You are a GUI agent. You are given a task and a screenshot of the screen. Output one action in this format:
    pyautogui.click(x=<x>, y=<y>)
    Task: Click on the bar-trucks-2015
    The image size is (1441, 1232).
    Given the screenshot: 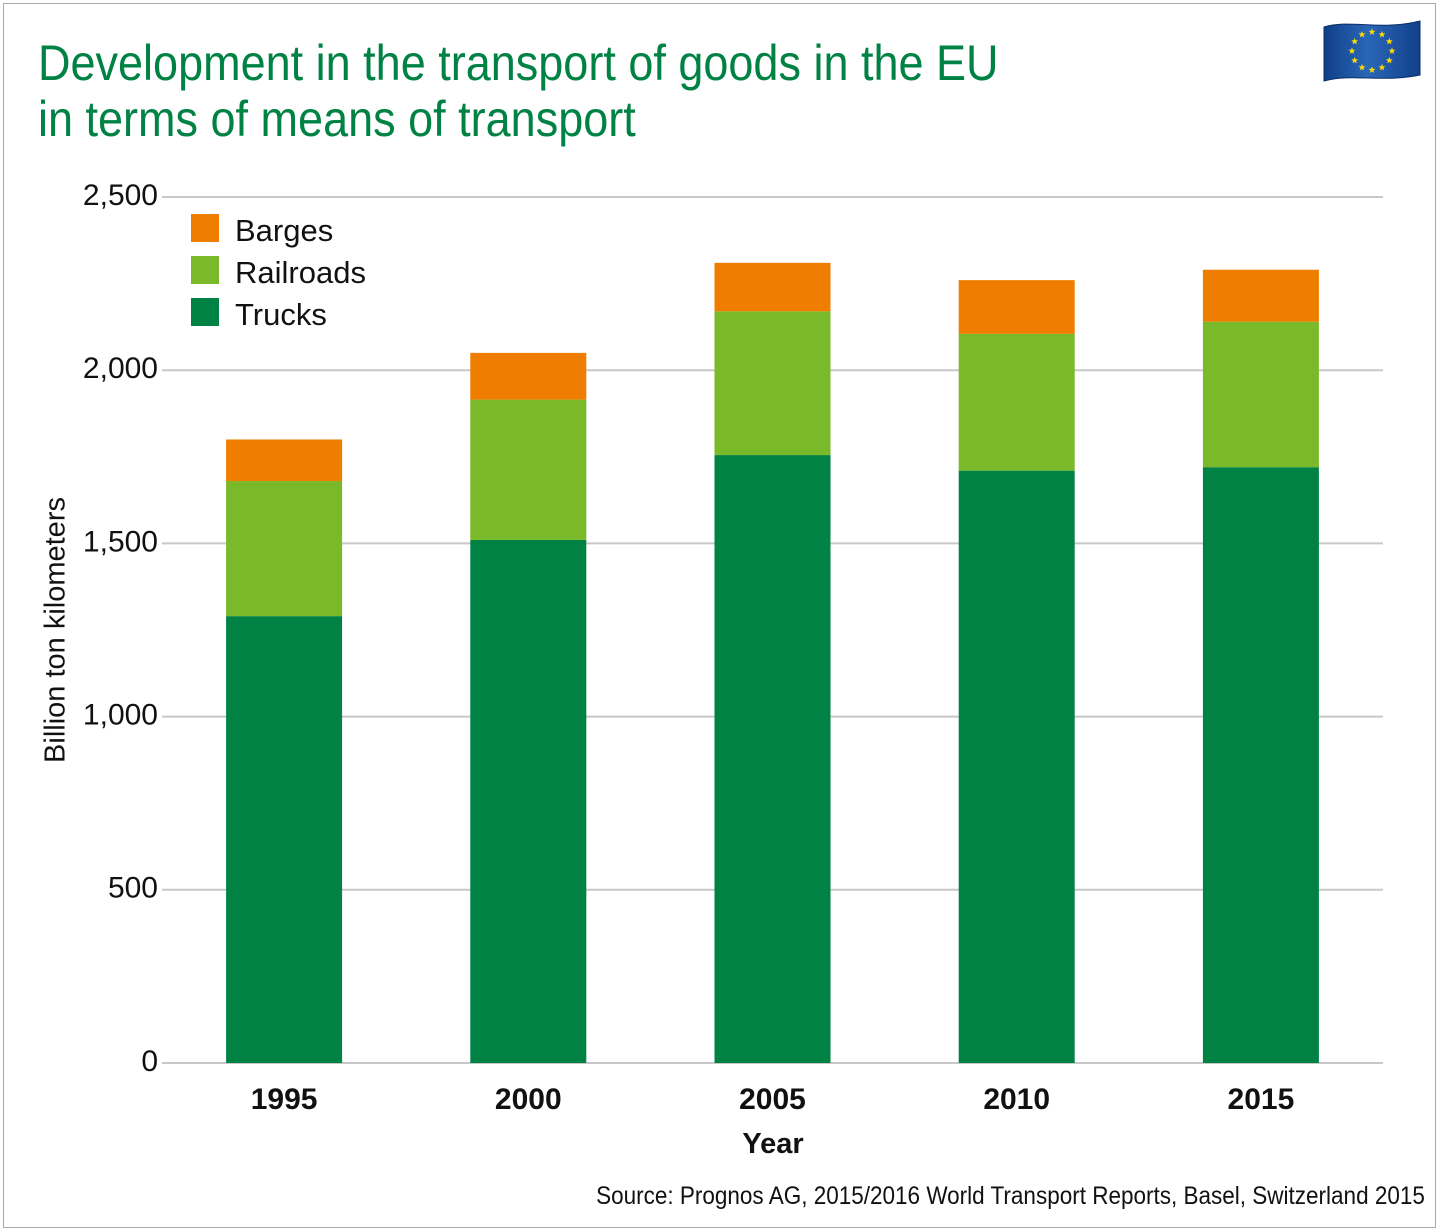 What is the action you would take?
    pyautogui.click(x=1260, y=765)
    